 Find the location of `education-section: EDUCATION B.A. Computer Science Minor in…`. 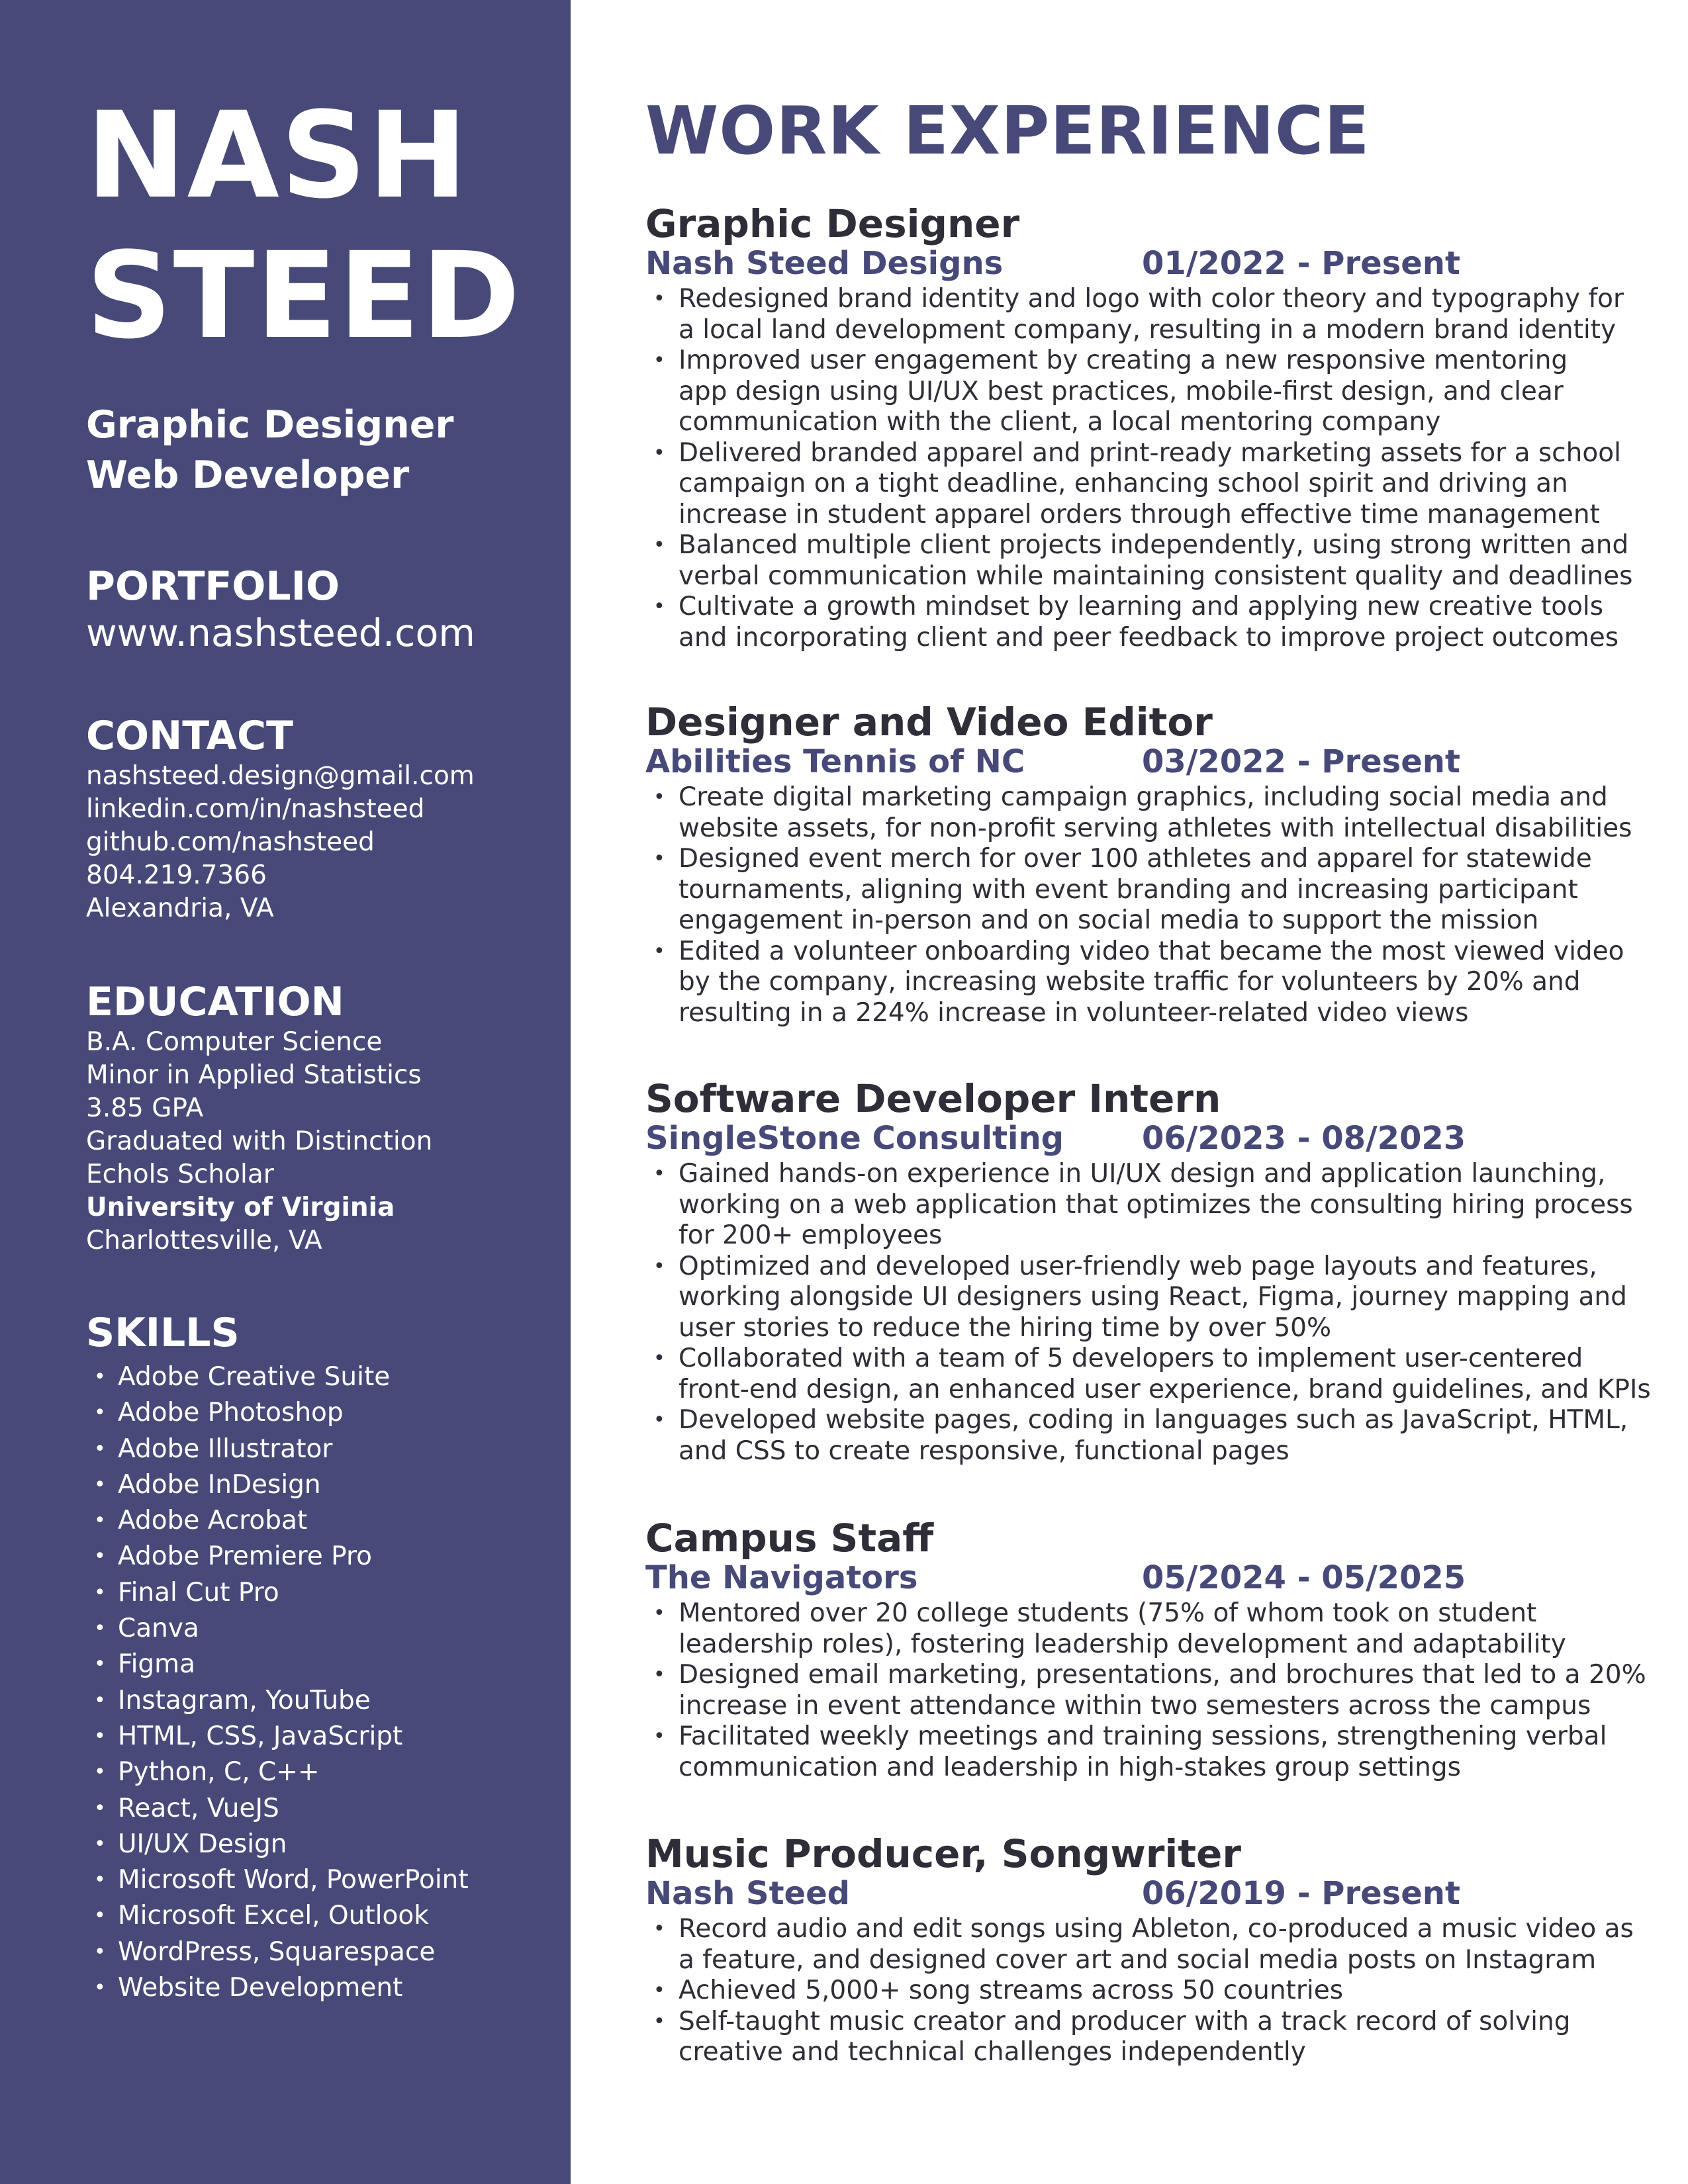

education-section: EDUCATION B.A. Computer Science Minor in… is located at coordinates (324, 1117).